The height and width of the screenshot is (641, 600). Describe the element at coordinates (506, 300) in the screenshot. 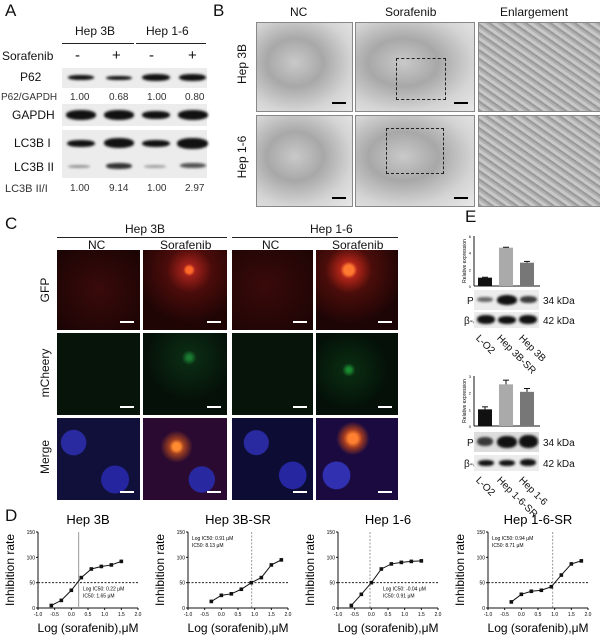

I see `ppt1-blot-upper` at that location.